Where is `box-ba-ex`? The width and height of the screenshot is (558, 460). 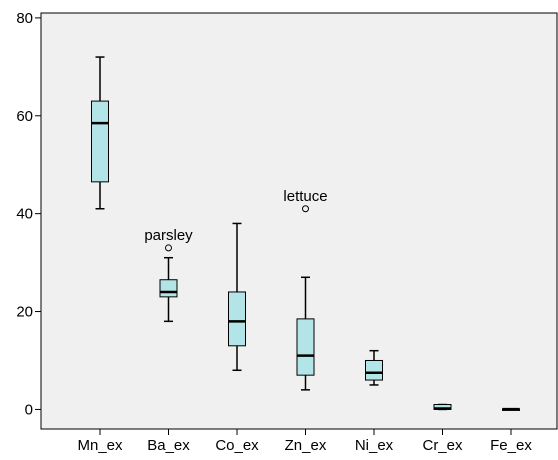 box-ba-ex is located at coordinates (168, 289).